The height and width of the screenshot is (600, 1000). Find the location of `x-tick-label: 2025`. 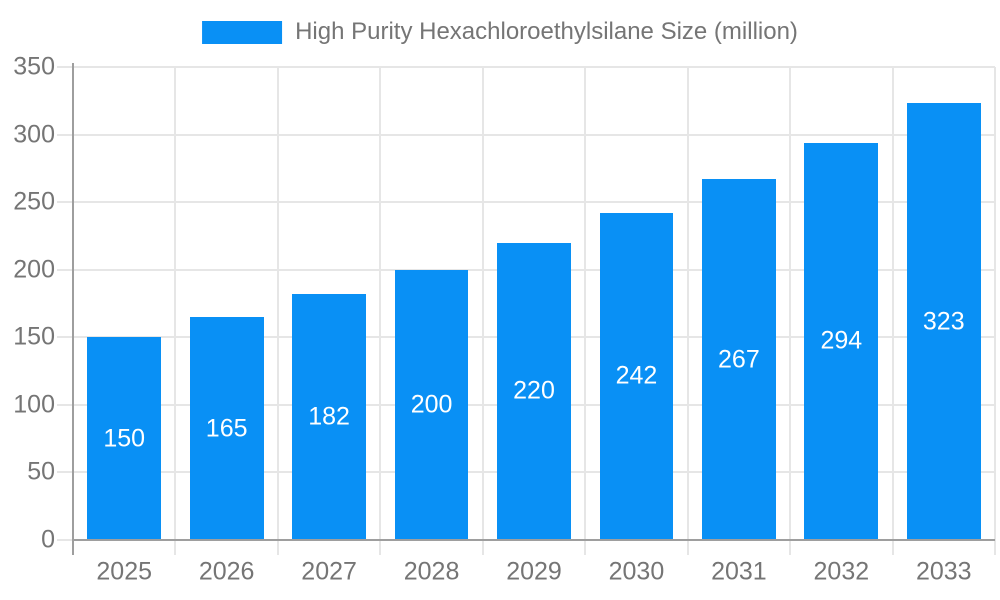

x-tick-label: 2025 is located at coordinates (124, 571).